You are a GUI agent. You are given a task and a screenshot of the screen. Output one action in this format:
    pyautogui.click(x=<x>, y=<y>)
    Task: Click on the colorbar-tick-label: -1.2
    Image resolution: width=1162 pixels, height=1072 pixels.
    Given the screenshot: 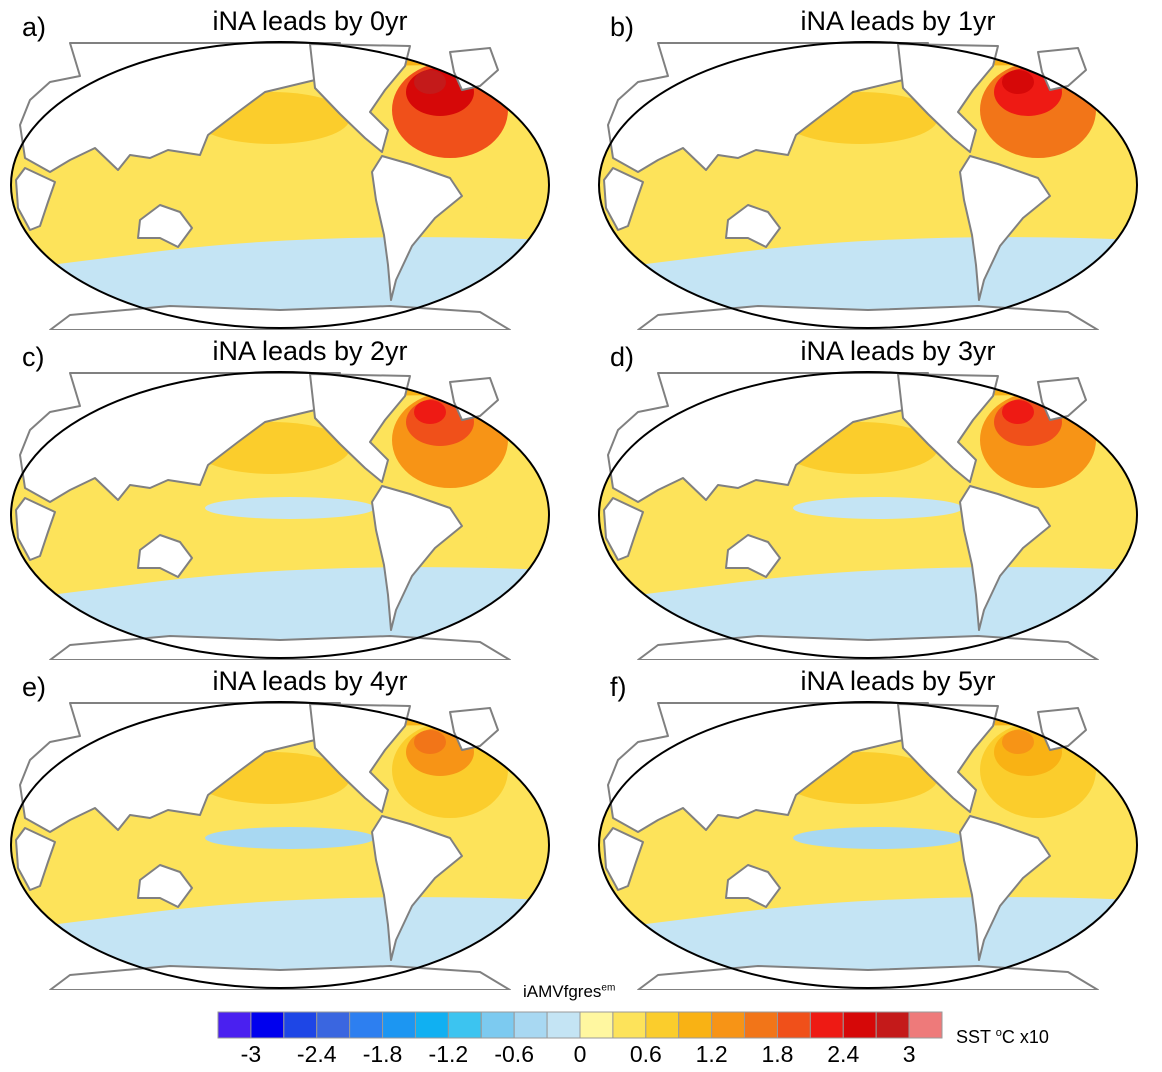 What is the action you would take?
    pyautogui.click(x=449, y=1054)
    